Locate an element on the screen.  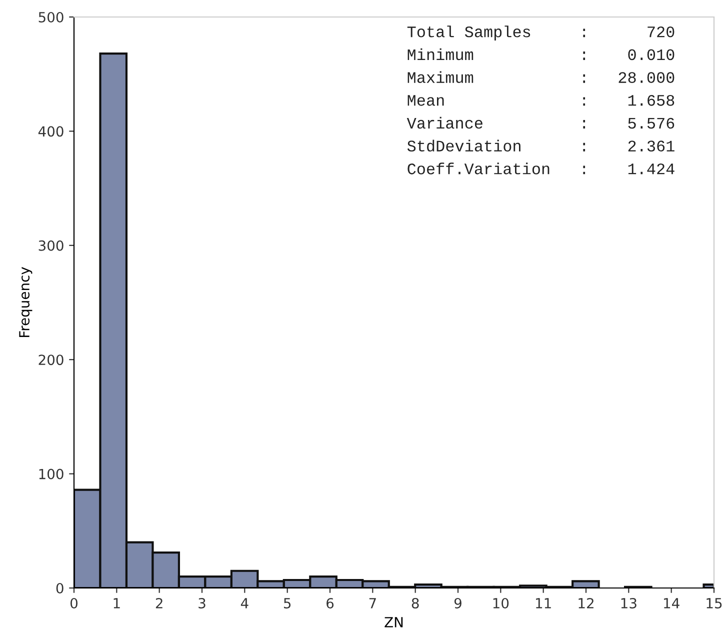
x-tick-label: 6 is located at coordinates (330, 603).